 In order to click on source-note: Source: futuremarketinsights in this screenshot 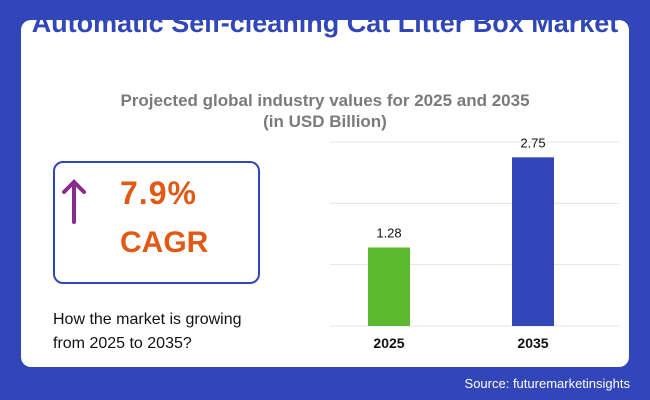, I will do `click(547, 383)`.